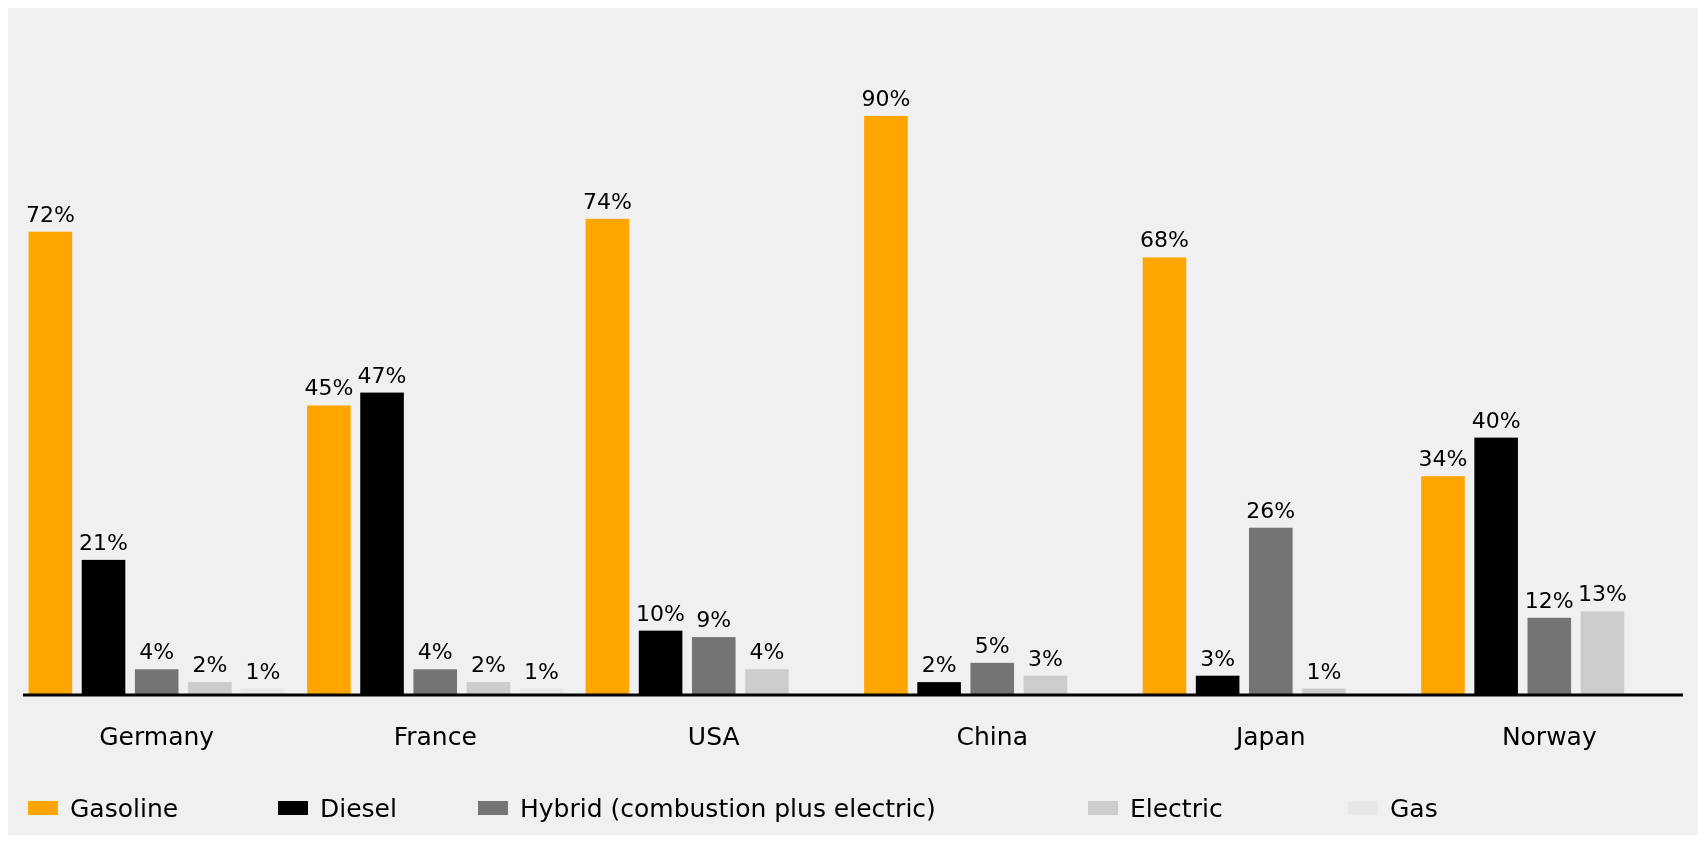  What do you see at coordinates (713, 736) in the screenshot?
I see `x-tick-label: USA` at bounding box center [713, 736].